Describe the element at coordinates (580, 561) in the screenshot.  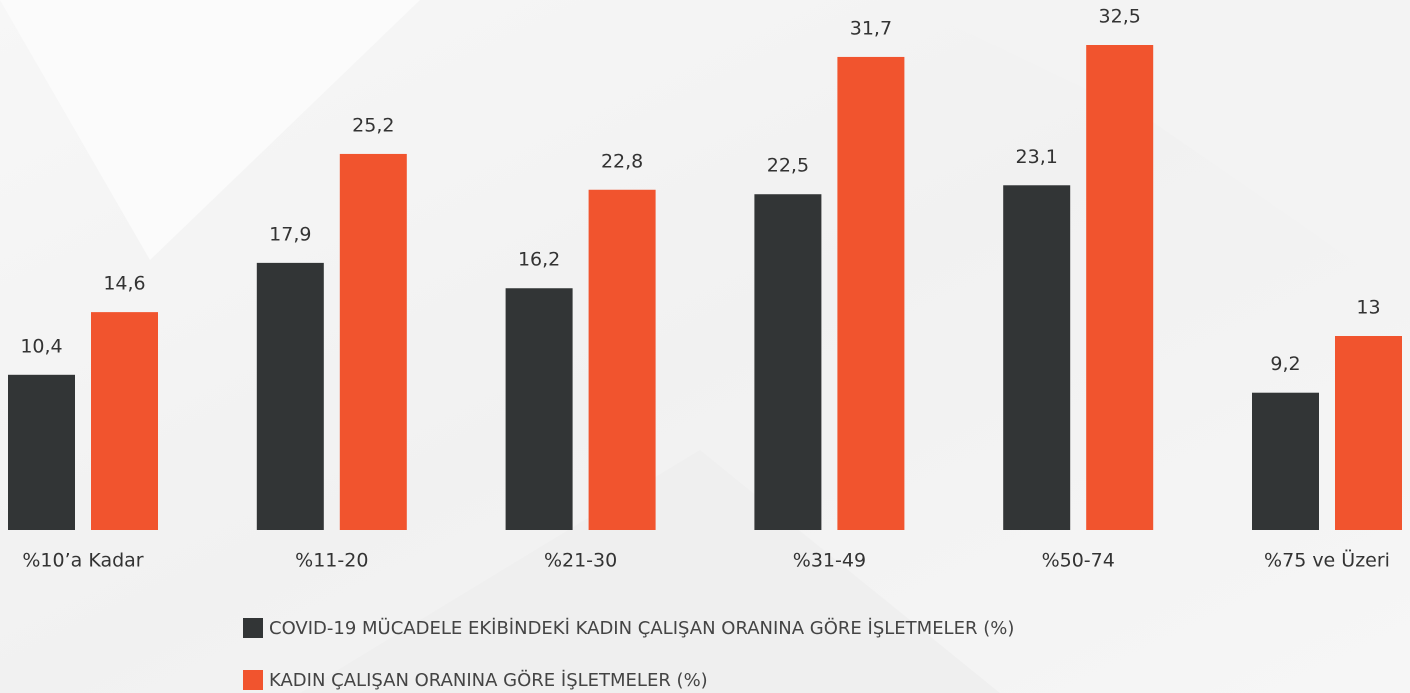
I see `x-tick-label: %21-30` at that location.